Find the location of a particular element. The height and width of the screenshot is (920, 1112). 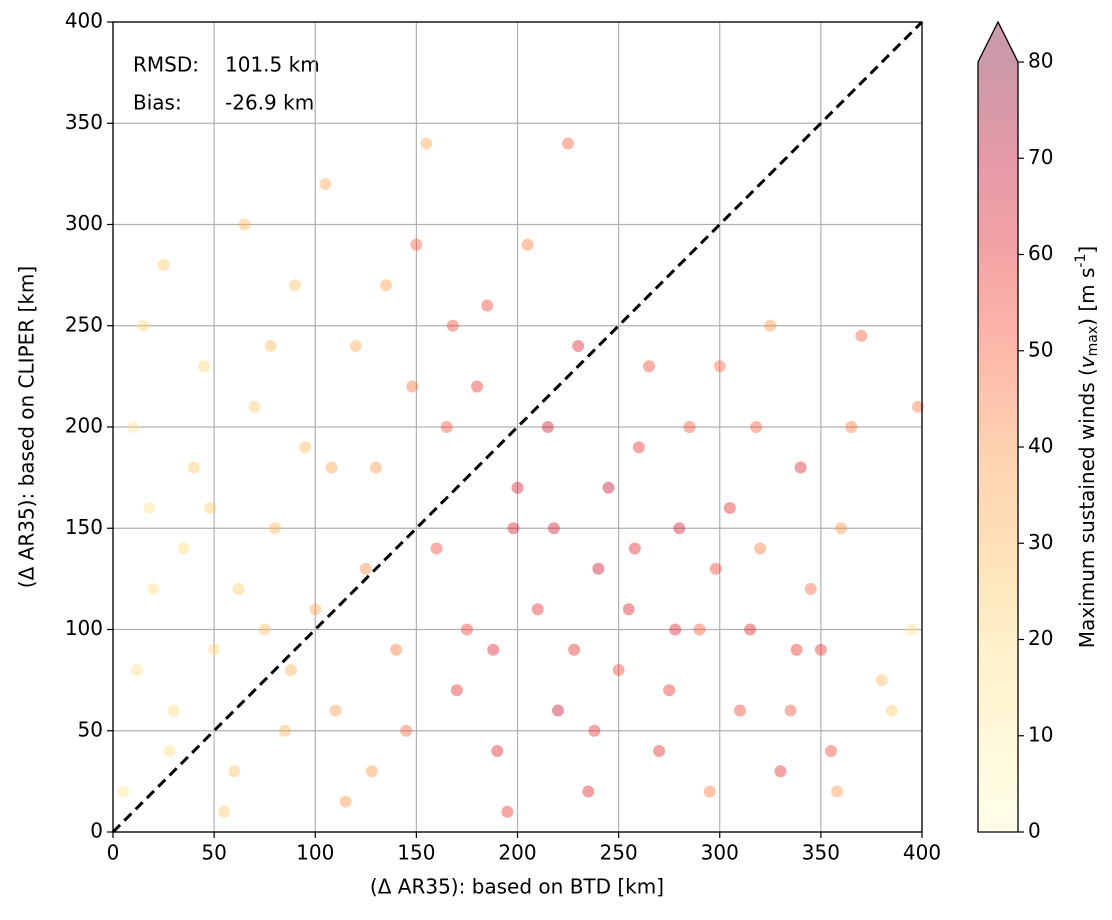

colorbar-tick-label: 70 is located at coordinates (1040, 157).